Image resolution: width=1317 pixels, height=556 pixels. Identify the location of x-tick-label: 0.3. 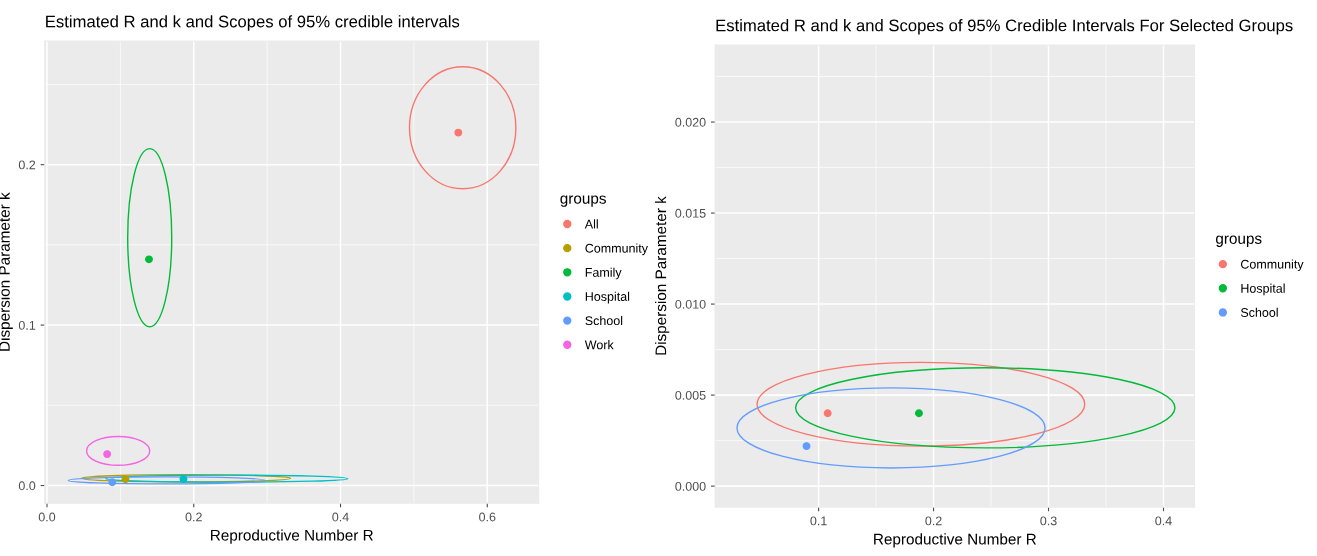
(1048, 521).